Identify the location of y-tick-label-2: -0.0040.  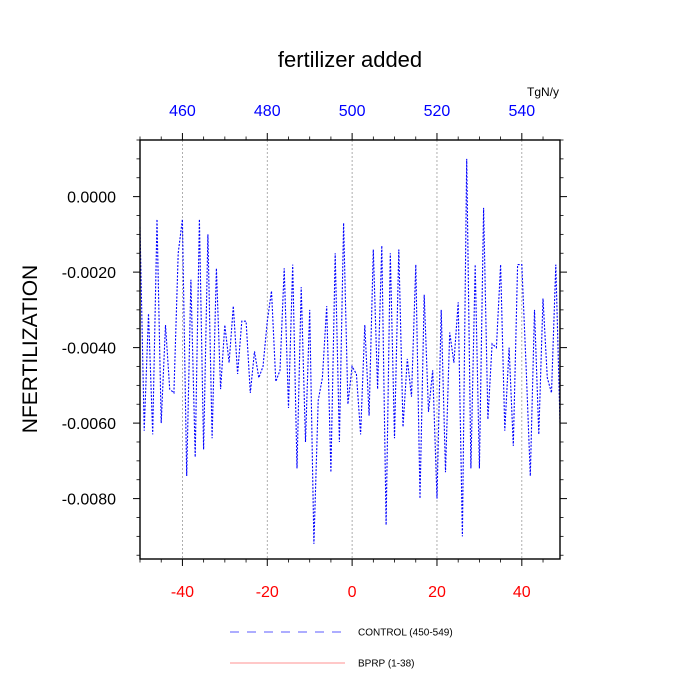
(89, 349).